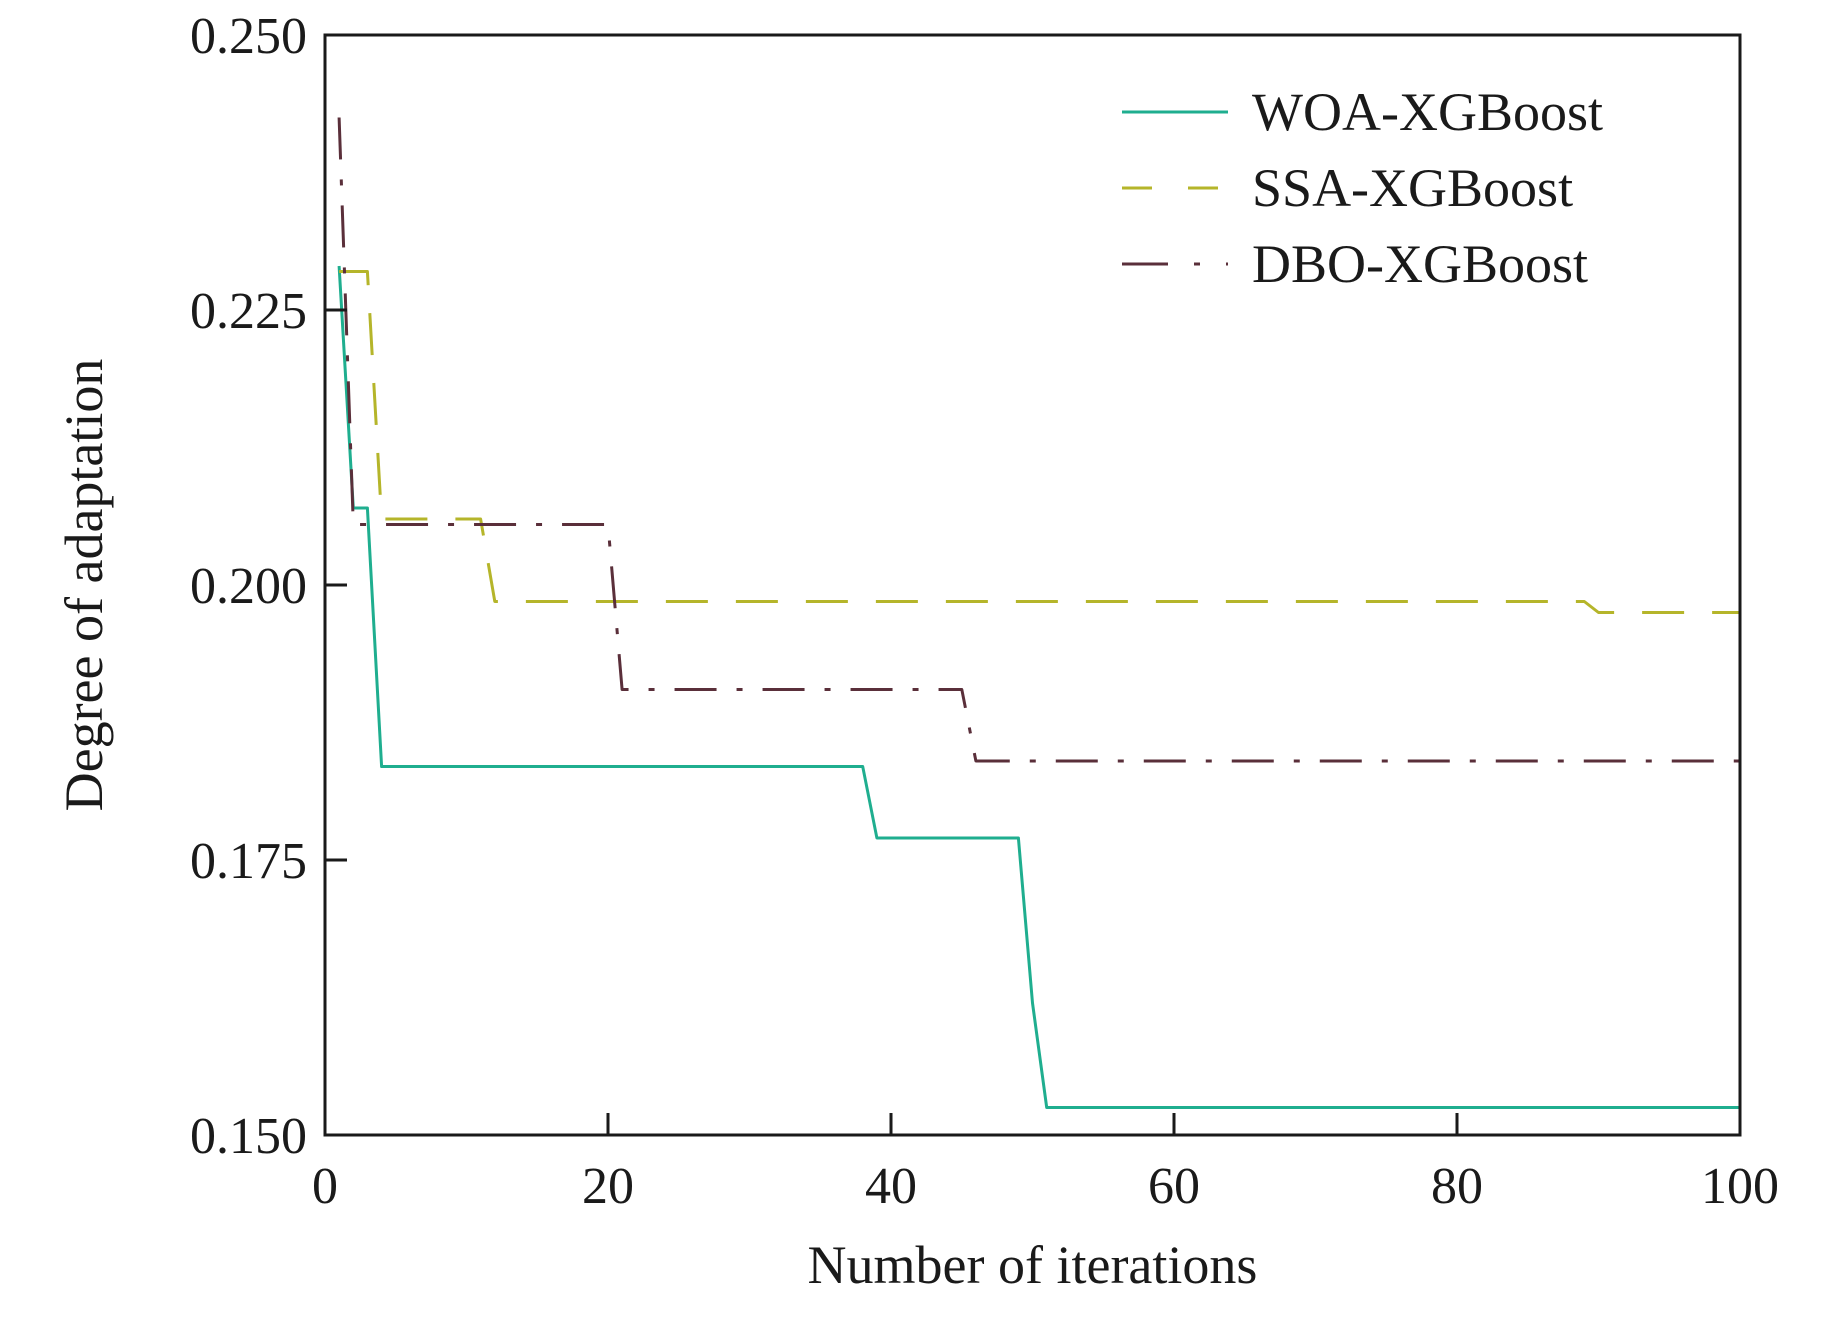 Image resolution: width=1843 pixels, height=1317 pixels. What do you see at coordinates (325, 1186) in the screenshot?
I see `x-tick-label: 0` at bounding box center [325, 1186].